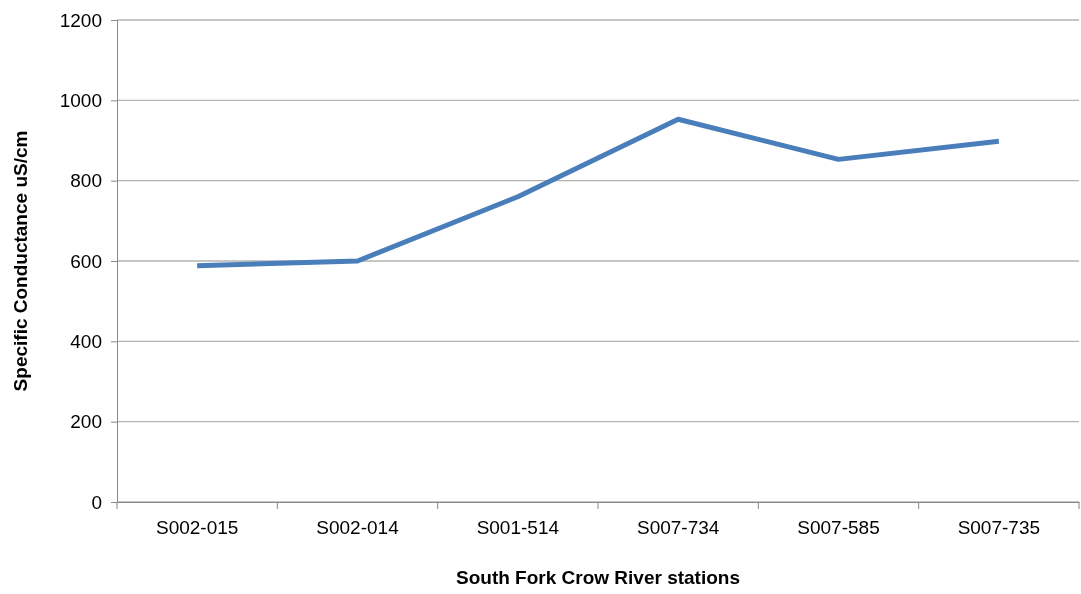 The width and height of the screenshot is (1081, 594). What do you see at coordinates (197, 527) in the screenshot?
I see `x-tick-label: S002-015` at bounding box center [197, 527].